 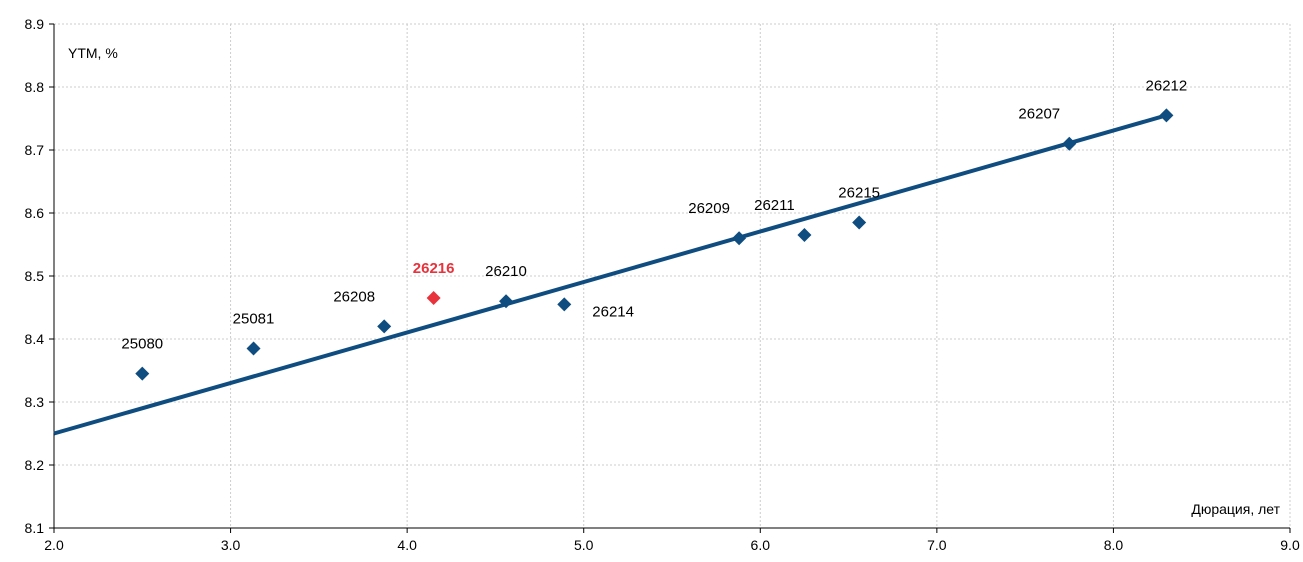 What do you see at coordinates (1114, 545) in the screenshot?
I see `x-tick-label: 8.0` at bounding box center [1114, 545].